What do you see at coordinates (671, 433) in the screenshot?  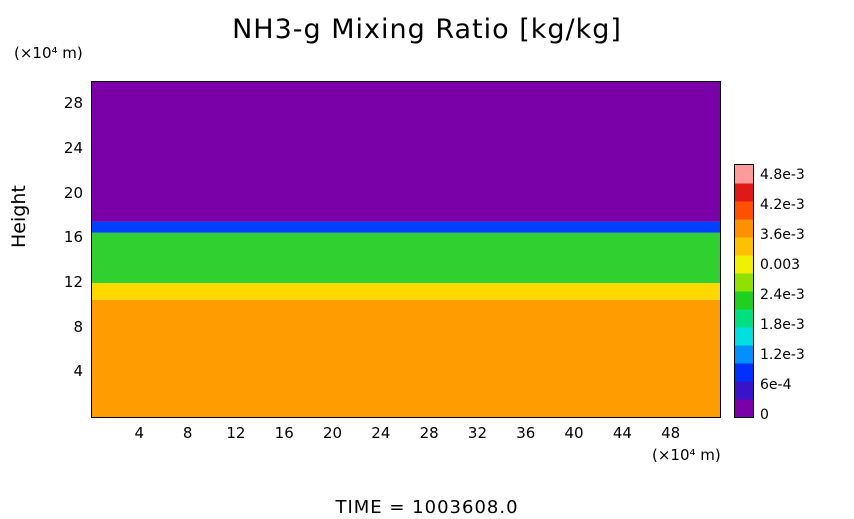 I see `x-tick-label: 48` at bounding box center [671, 433].